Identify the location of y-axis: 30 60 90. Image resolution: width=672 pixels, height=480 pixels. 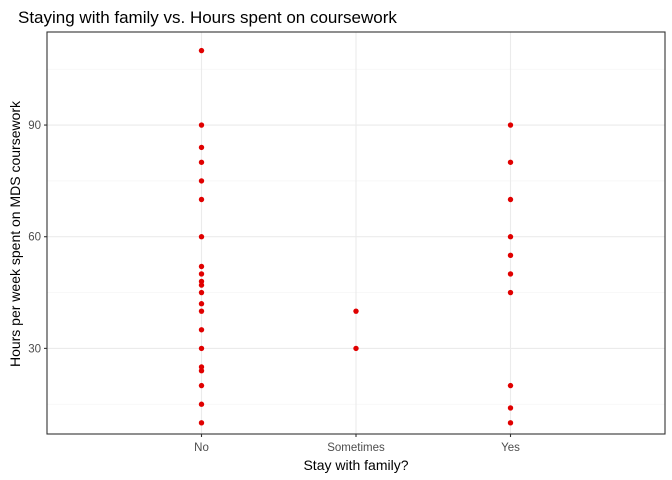
(37, 237).